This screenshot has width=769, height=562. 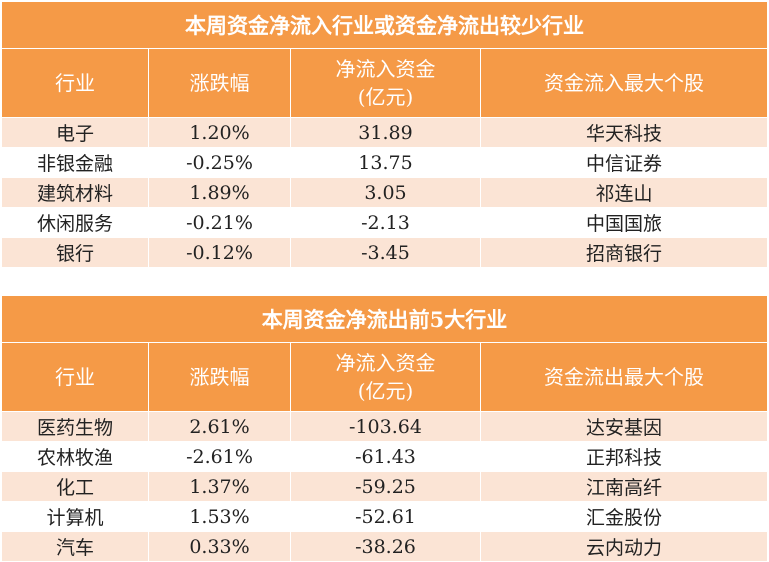 I want to click on net-inflow-cell: -61.43, so click(x=385, y=456).